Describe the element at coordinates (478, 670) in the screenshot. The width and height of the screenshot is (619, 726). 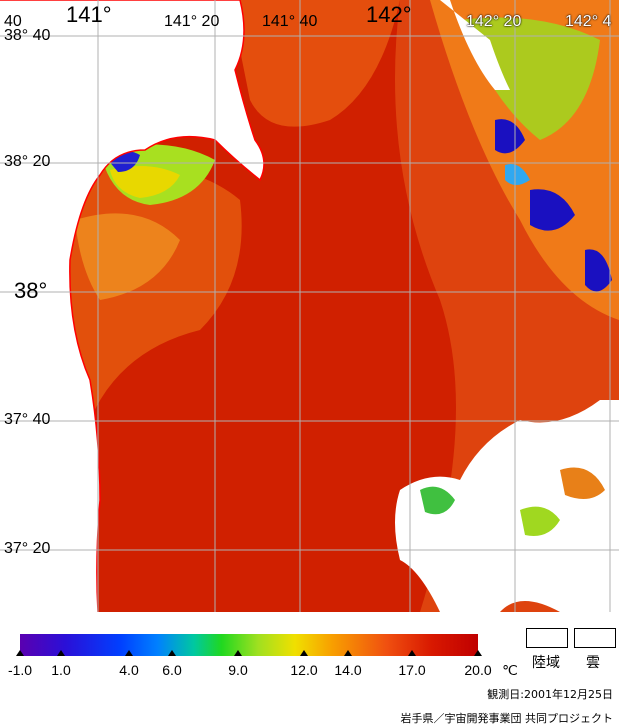
I see `scale-label: 20.0` at that location.